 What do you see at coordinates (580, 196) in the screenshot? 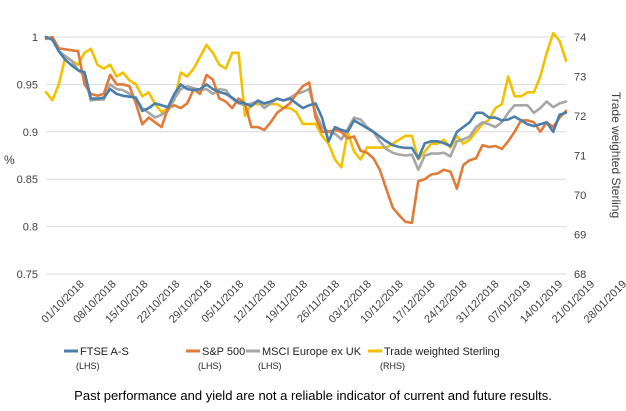
I see `y2-tick-label: 70` at bounding box center [580, 196].